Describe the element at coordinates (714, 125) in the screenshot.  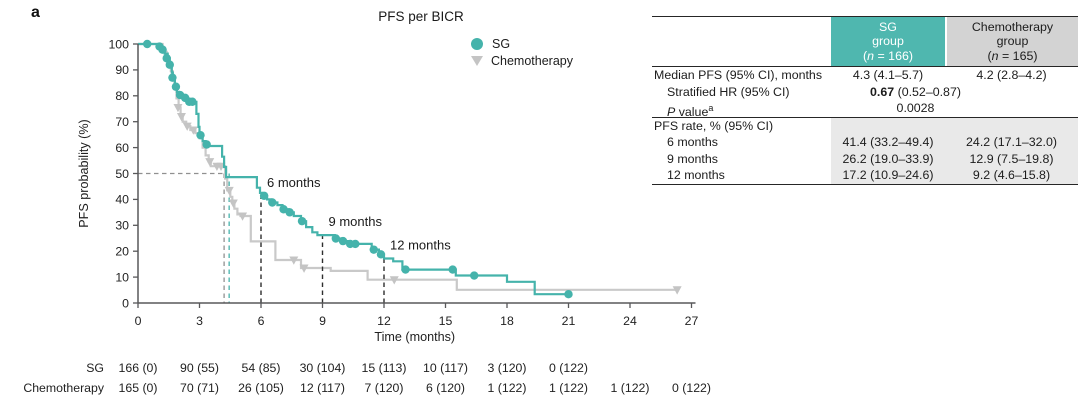
I see `pfs-rate-section-label: PFS rate, % (95% CI)` at that location.